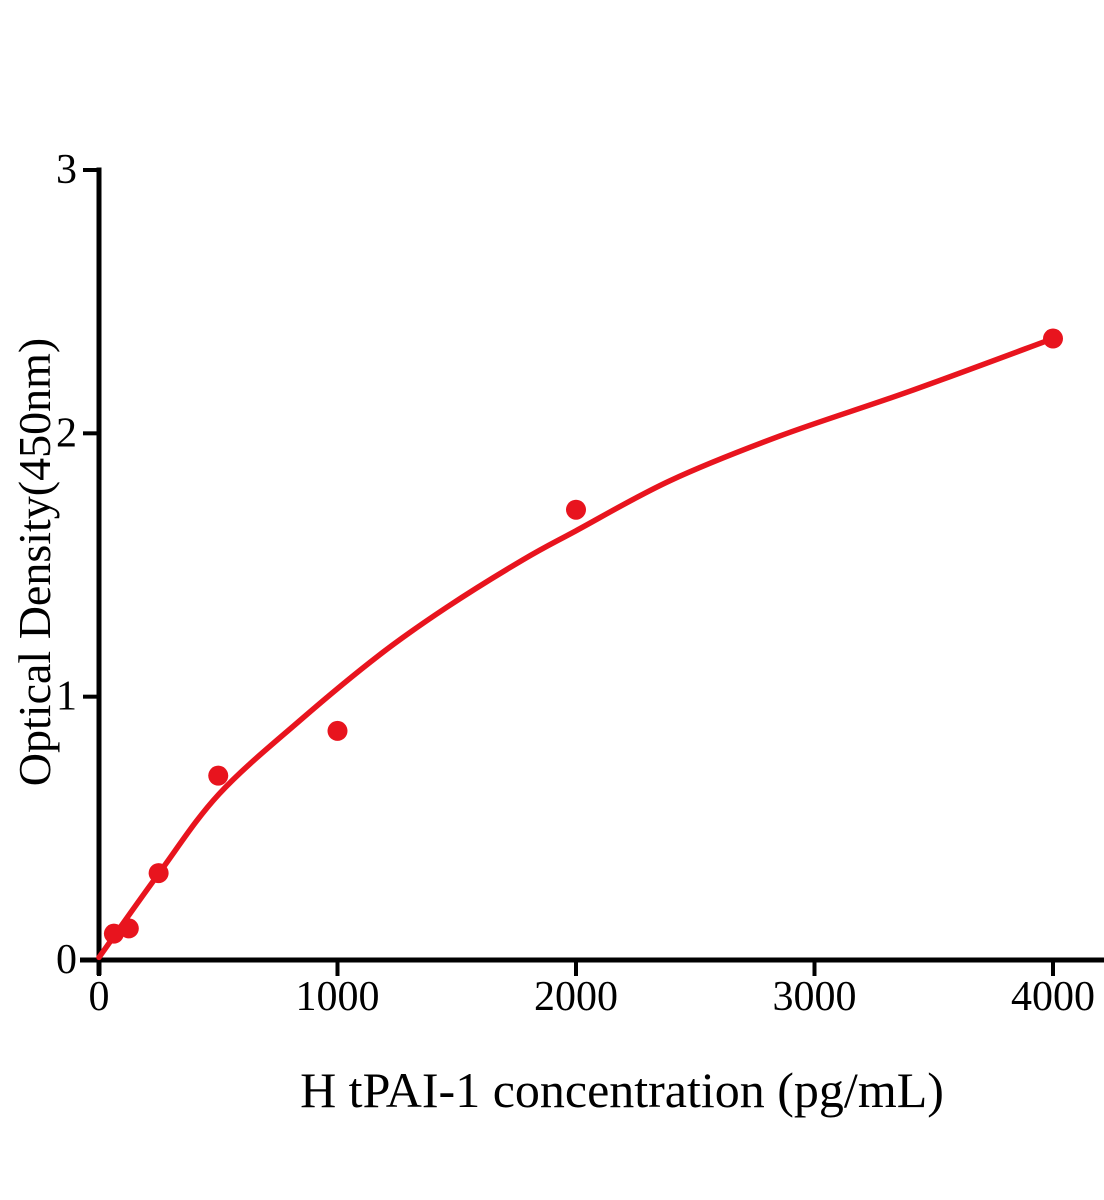 The image size is (1104, 1200). Describe the element at coordinates (815, 997) in the screenshot. I see `x-tick-label: 3000` at that location.